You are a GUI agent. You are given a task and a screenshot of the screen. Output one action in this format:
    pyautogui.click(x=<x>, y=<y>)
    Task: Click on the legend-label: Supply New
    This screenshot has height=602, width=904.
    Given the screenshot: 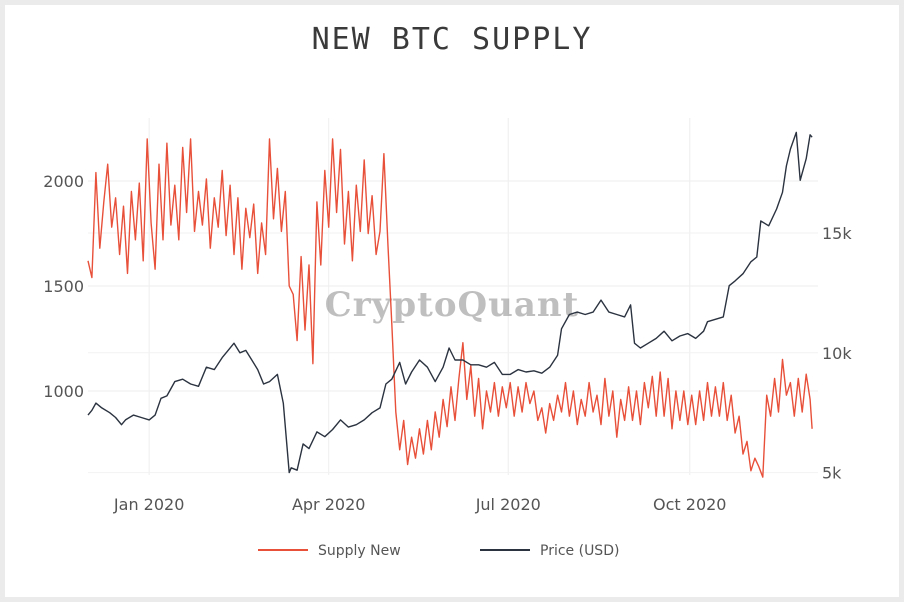 What is the action you would take?
    pyautogui.click(x=359, y=551)
    